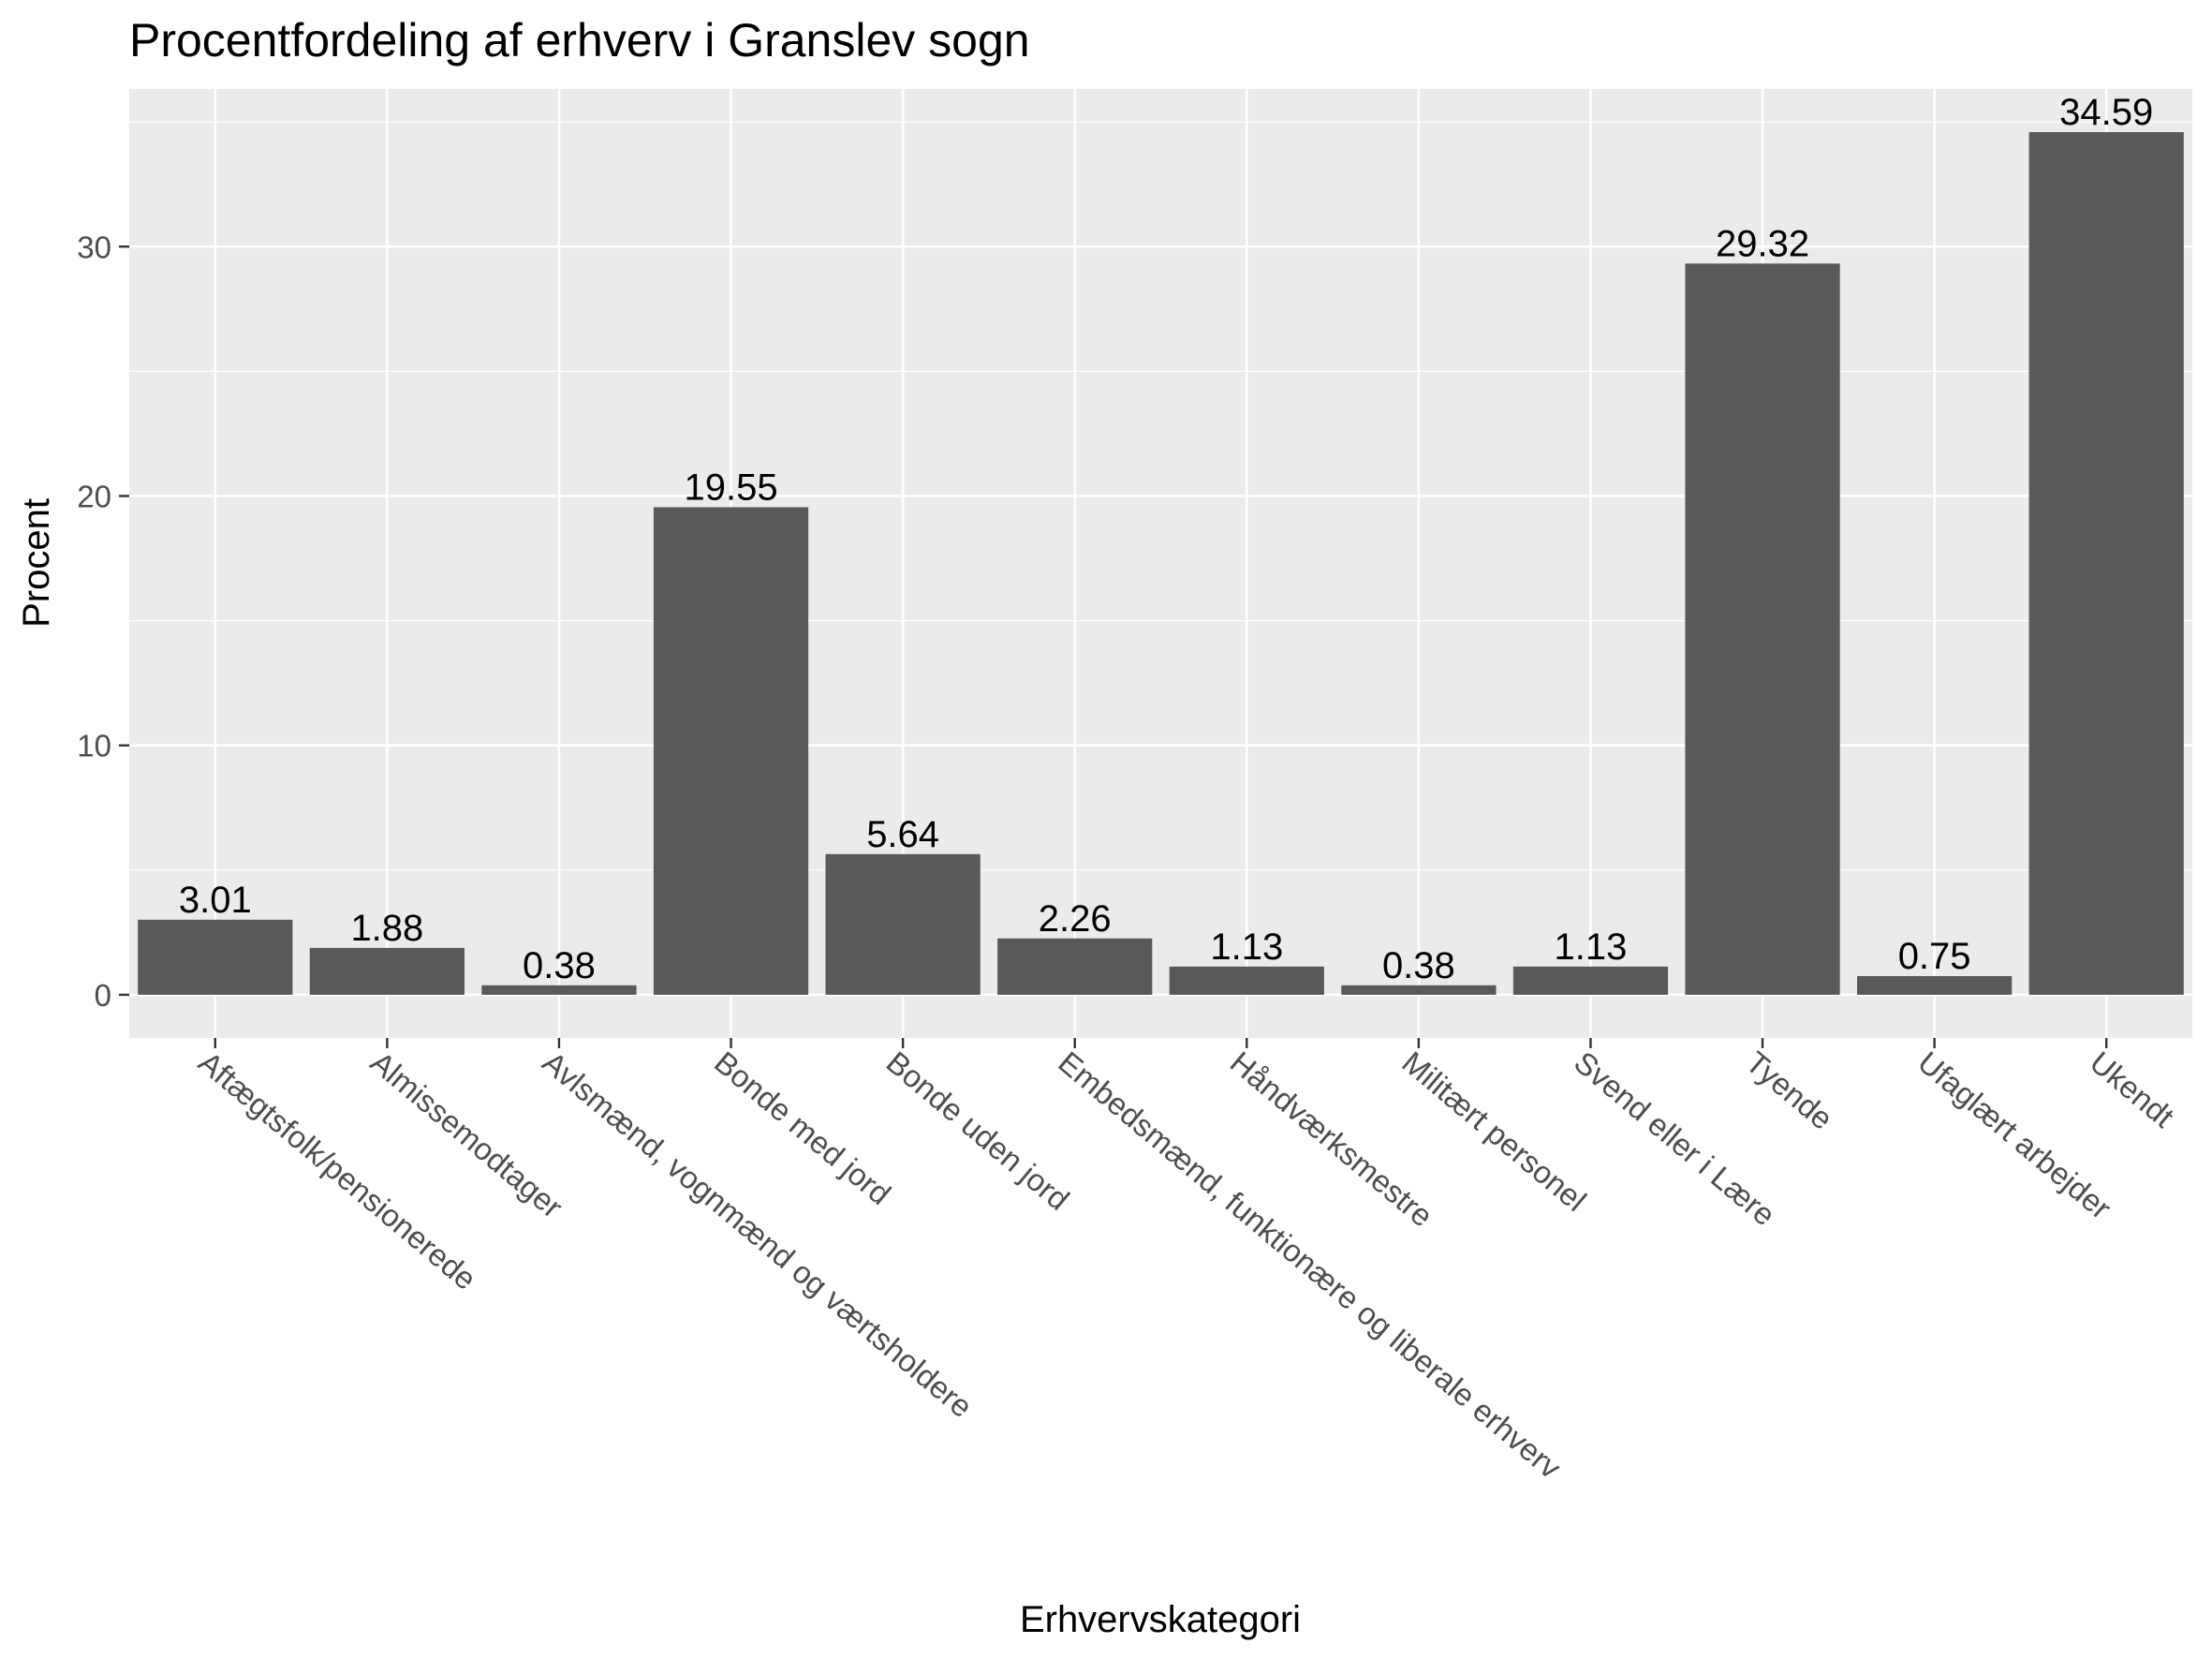 The width and height of the screenshot is (2212, 1659). Describe the element at coordinates (94, 746) in the screenshot. I see `y-tick-label: 10` at that location.